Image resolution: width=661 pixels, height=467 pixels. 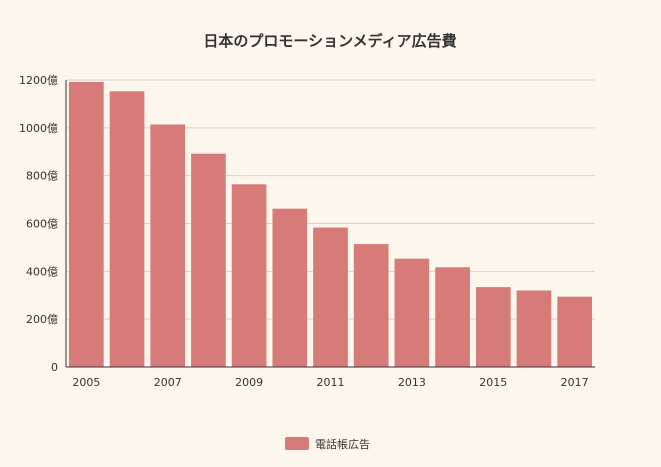 What do you see at coordinates (42, 224) in the screenshot?
I see `y-tick-label: 600億` at bounding box center [42, 224].